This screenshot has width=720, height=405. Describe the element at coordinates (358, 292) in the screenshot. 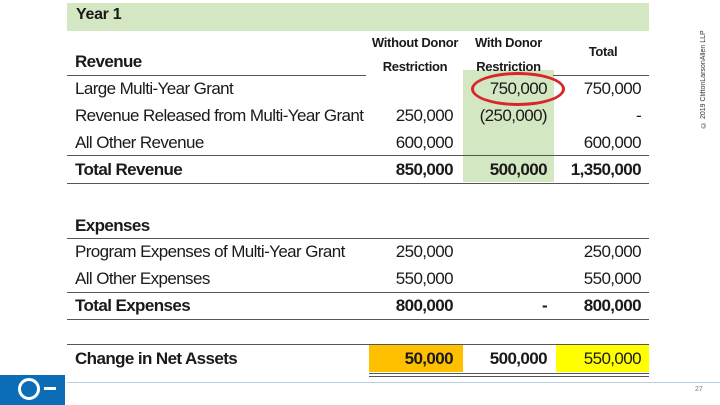

I see `total-expenses-rule` at that location.